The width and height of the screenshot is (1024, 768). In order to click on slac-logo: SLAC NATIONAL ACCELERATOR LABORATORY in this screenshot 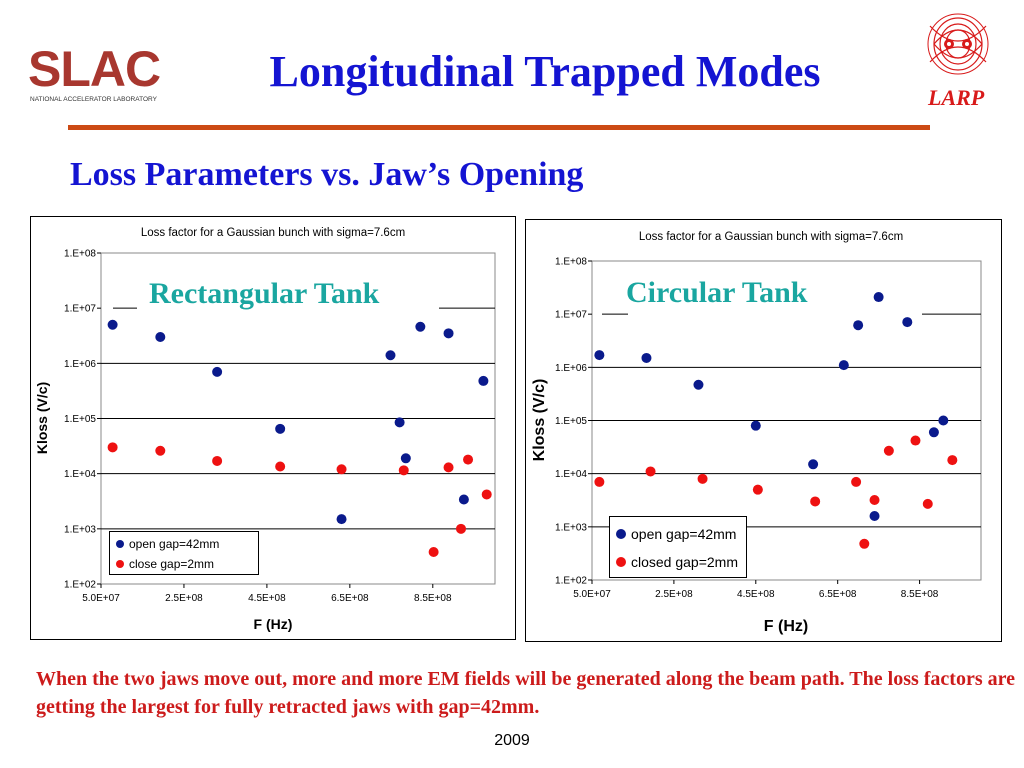, I will do `click(99, 74)`.